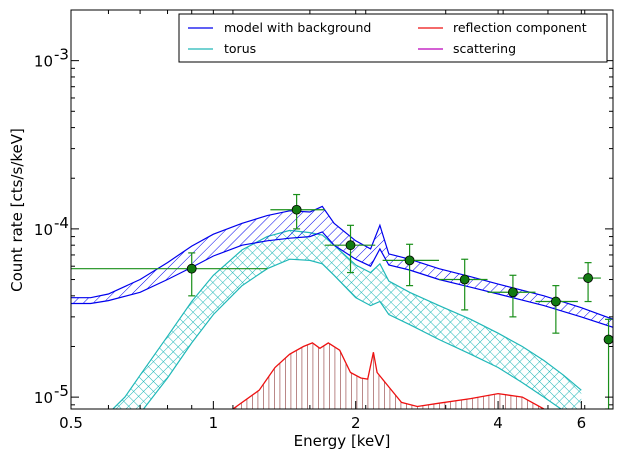  What do you see at coordinates (61, 223) in the screenshot?
I see `y-tick-exponent: -4` at bounding box center [61, 223].